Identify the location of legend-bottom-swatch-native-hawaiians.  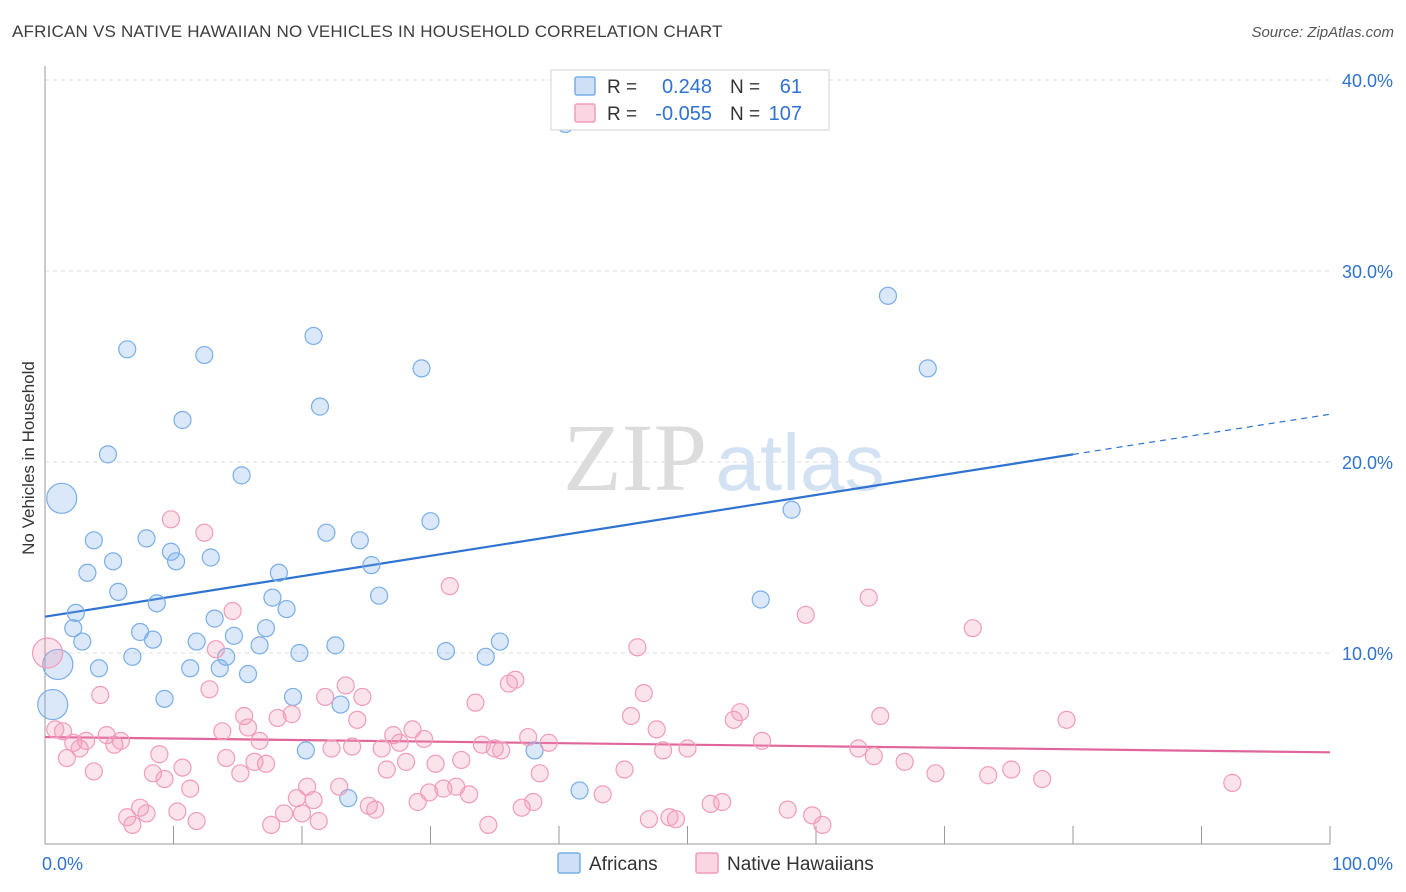
(707, 863).